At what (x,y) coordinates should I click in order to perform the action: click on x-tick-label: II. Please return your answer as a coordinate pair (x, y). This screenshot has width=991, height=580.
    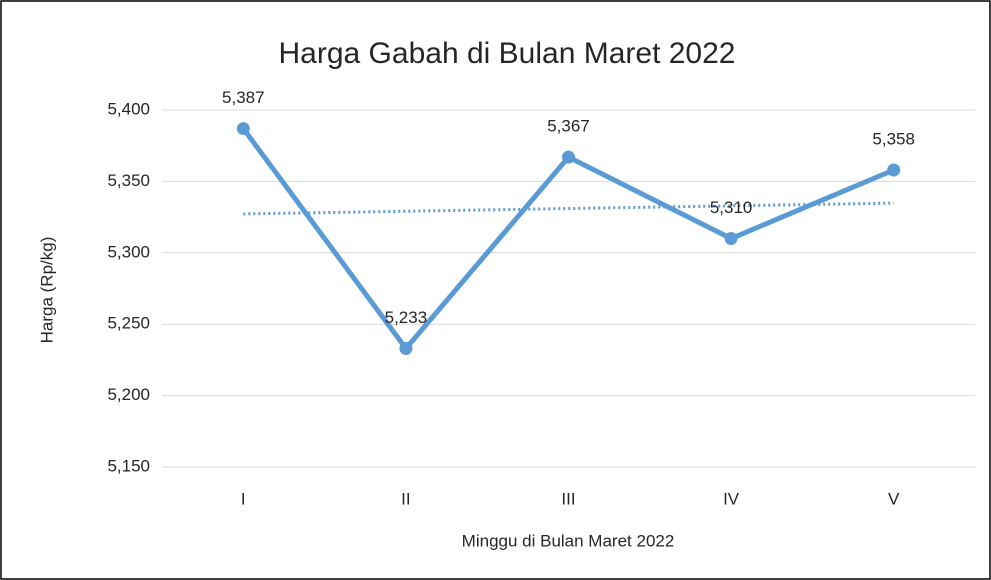
    Looking at the image, I should click on (405, 498).